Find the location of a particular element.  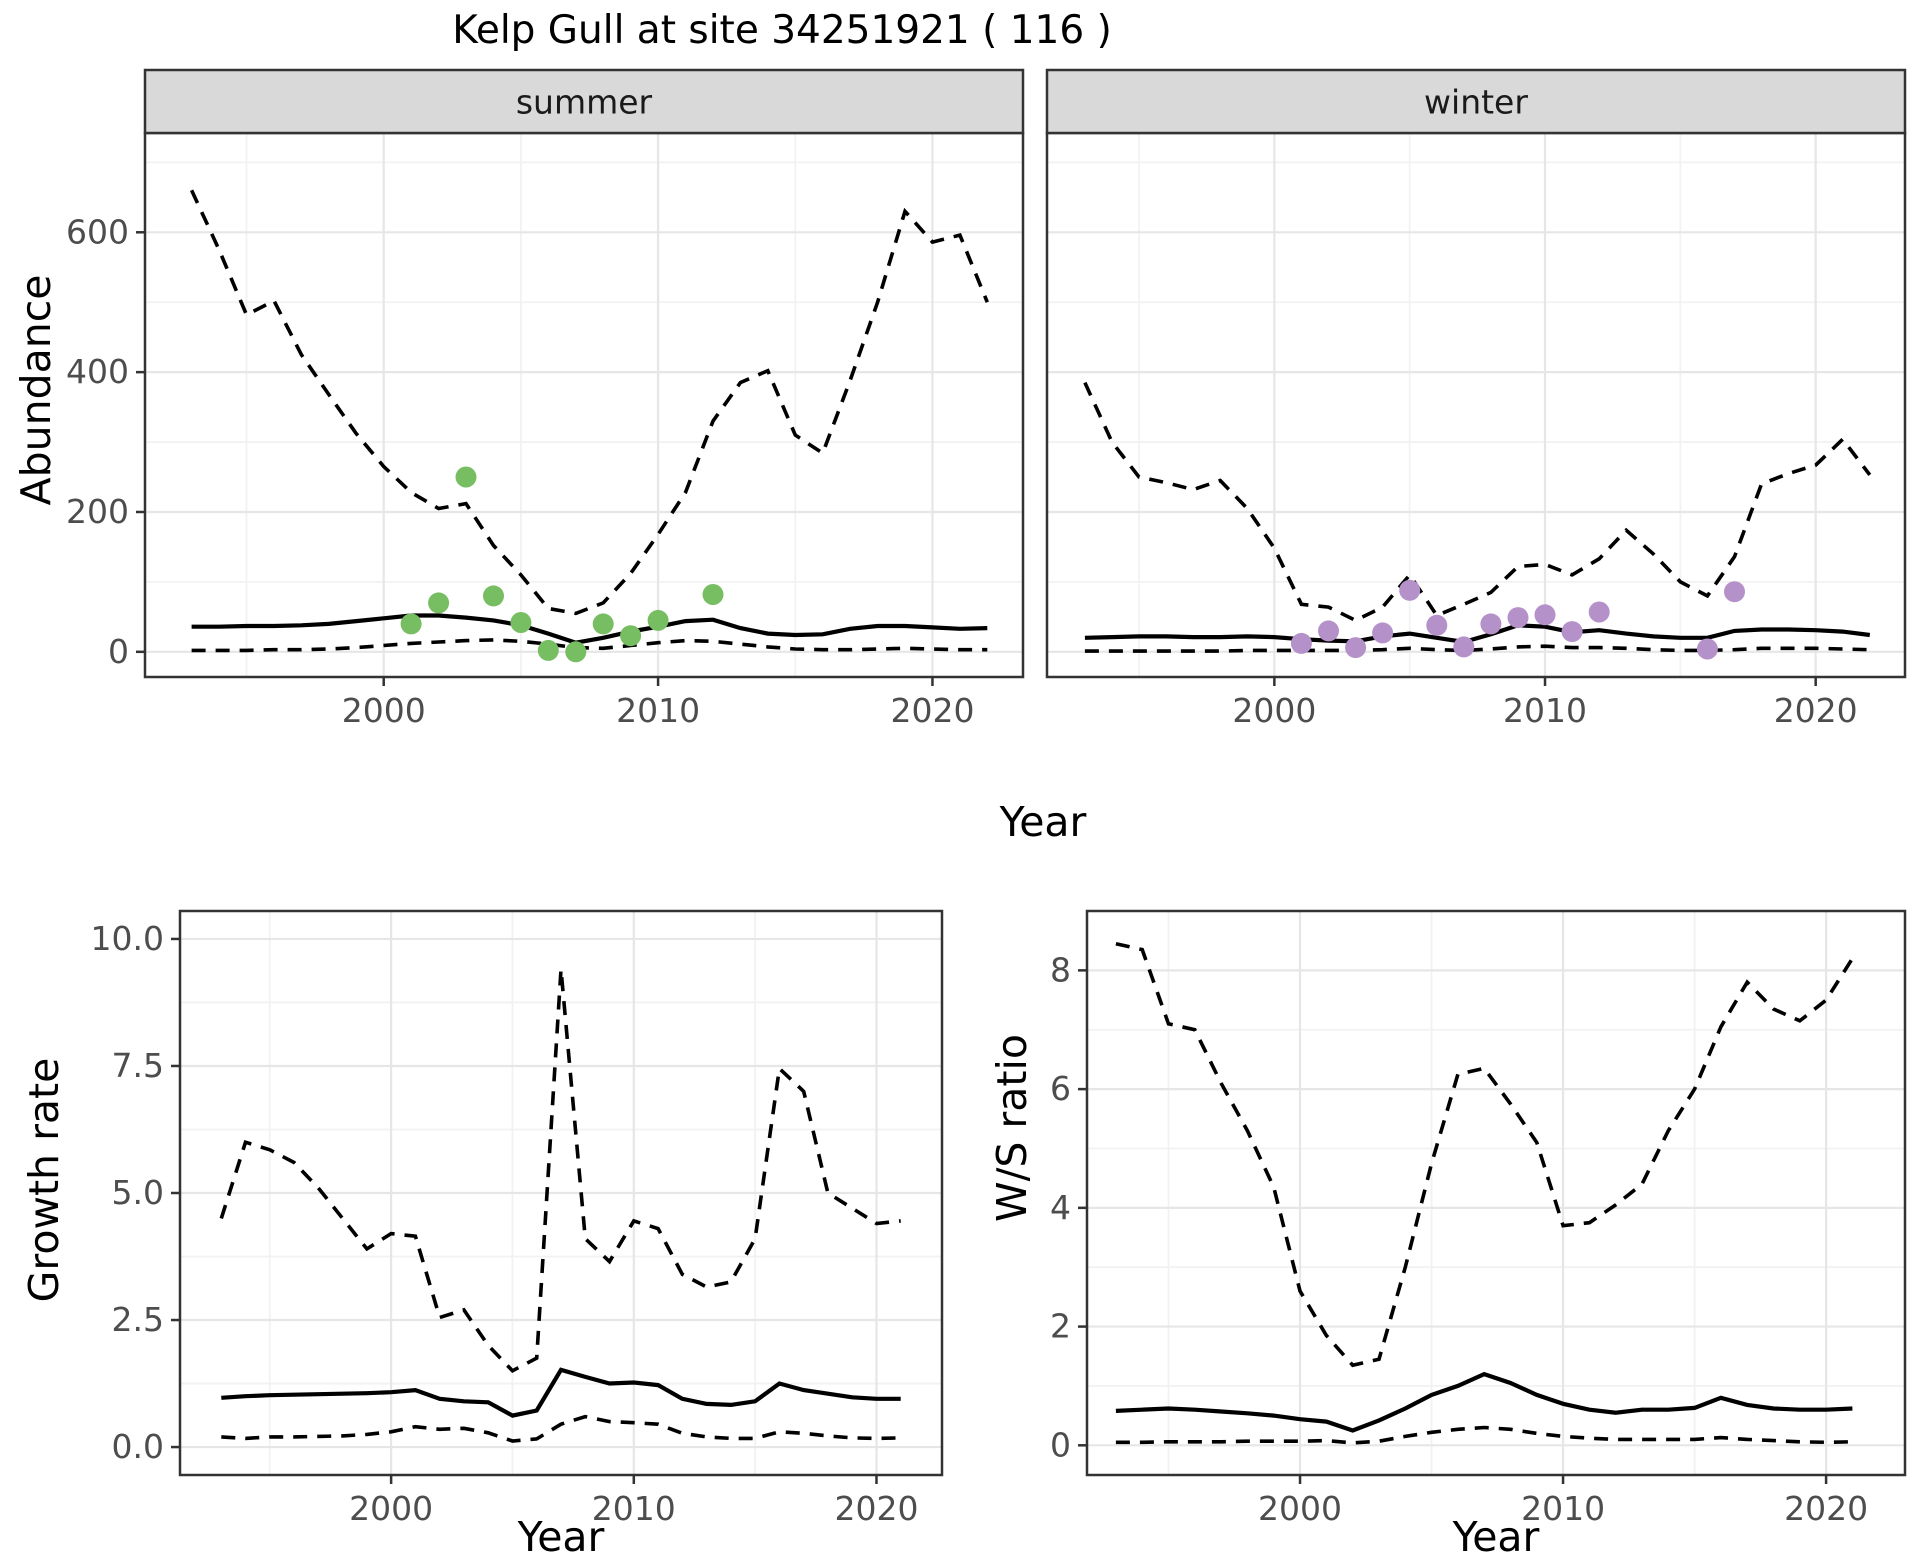

y-tick-label: 600 is located at coordinates (97, 231).